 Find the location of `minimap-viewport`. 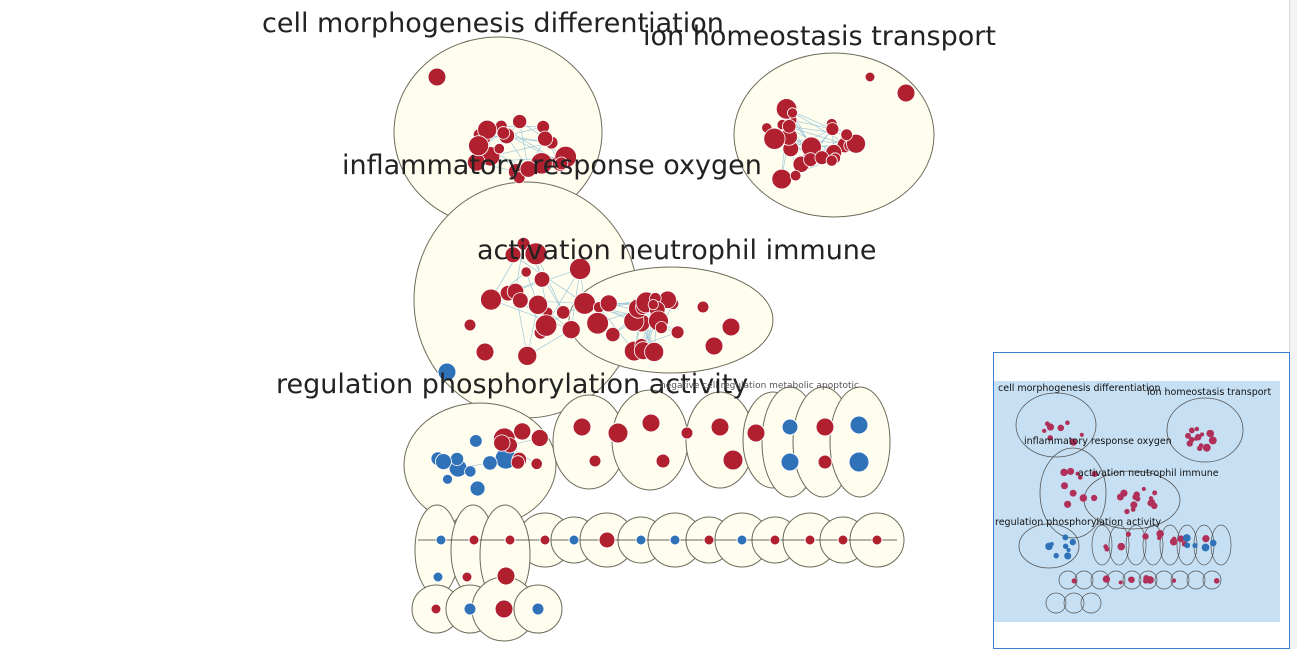

minimap-viewport is located at coordinates (1137, 501).